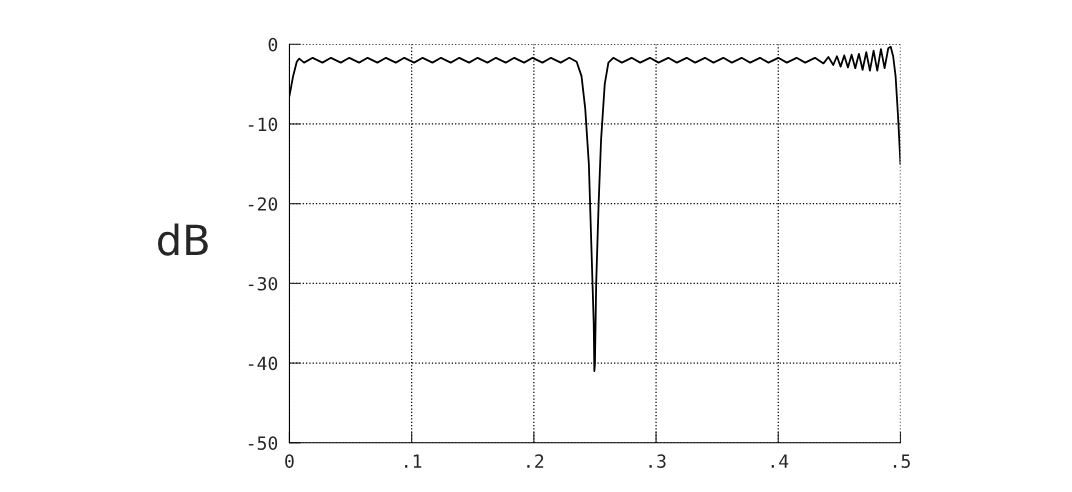 The height and width of the screenshot is (492, 1072). Describe the element at coordinates (901, 461) in the screenshot. I see `x-tick-label: .5` at that location.